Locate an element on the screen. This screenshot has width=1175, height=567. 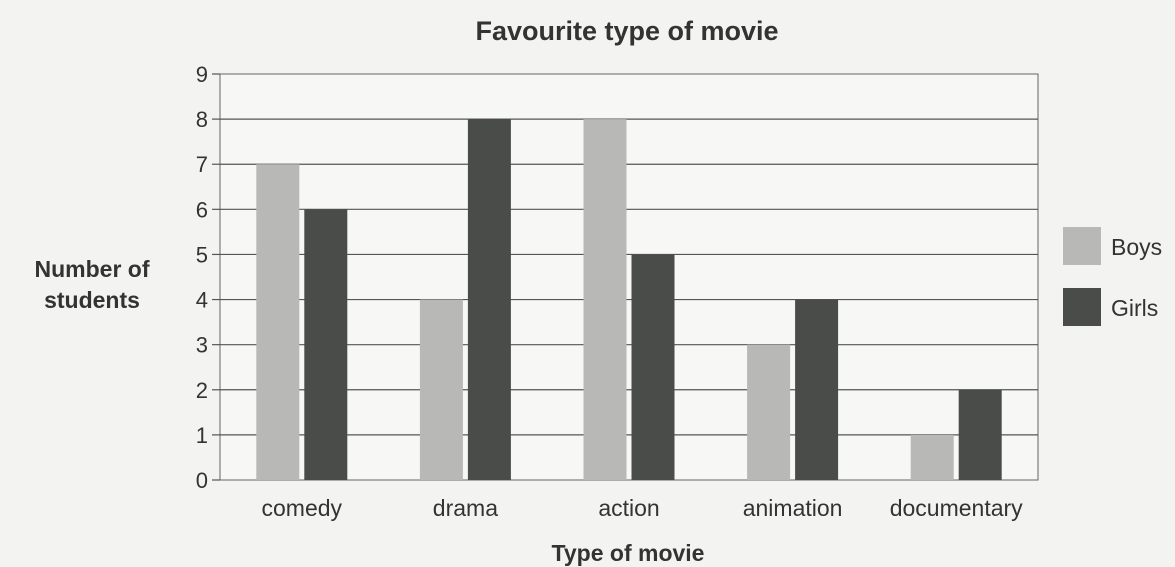
y-axis-label-line-1: Number of is located at coordinates (92, 269).